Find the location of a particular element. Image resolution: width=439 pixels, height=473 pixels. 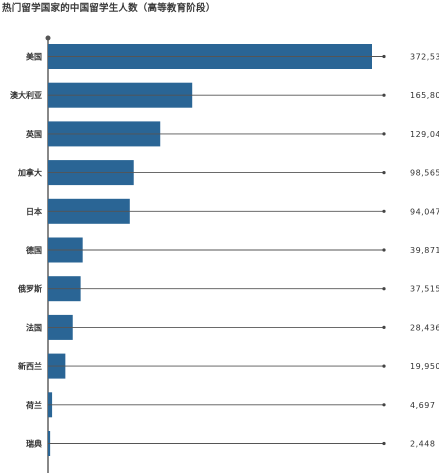

category-label-4: 日本 is located at coordinates (34, 211).